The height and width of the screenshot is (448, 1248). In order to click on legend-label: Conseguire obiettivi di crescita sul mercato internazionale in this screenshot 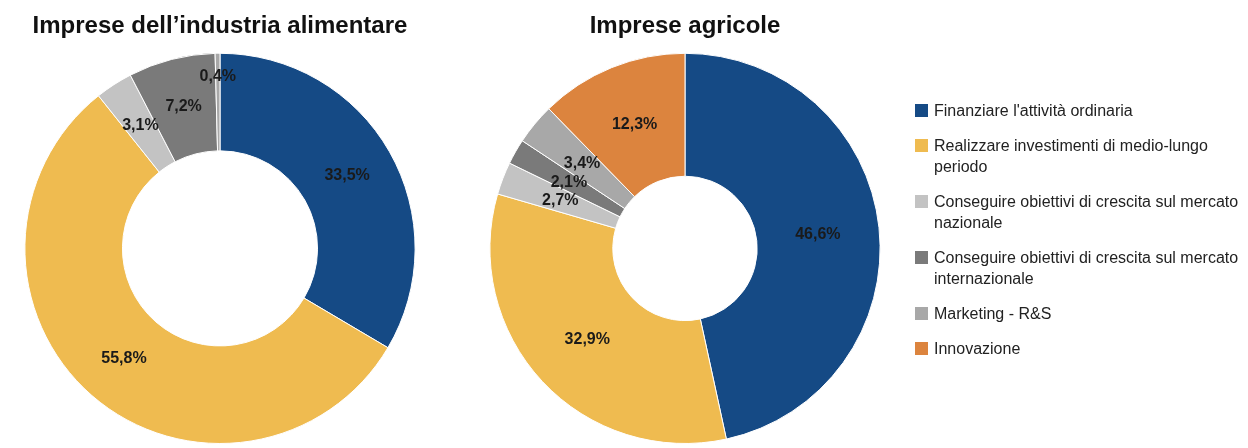, I will do `click(1087, 268)`.